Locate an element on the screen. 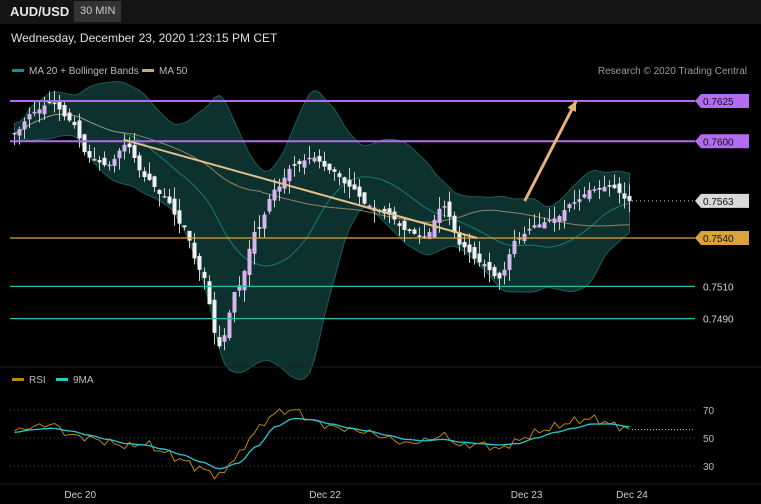  legend-rsi-swatch is located at coordinates (18, 379).